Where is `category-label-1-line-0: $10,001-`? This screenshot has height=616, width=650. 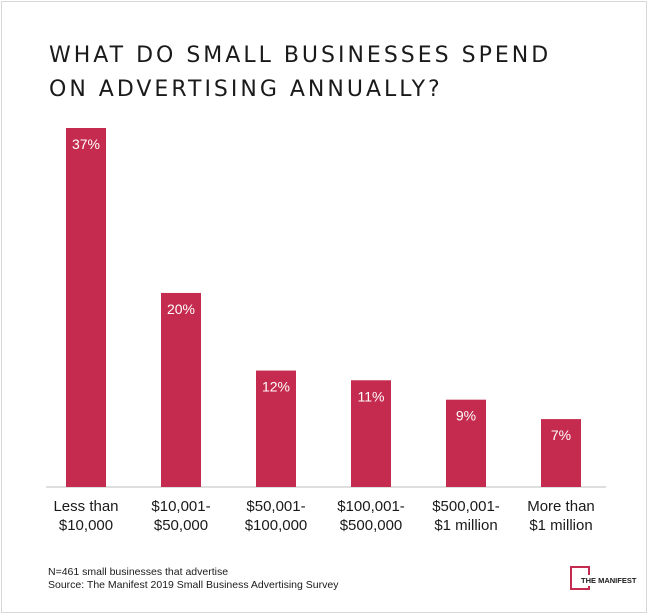 category-label-1-line-0: $10,001- is located at coordinates (180, 506).